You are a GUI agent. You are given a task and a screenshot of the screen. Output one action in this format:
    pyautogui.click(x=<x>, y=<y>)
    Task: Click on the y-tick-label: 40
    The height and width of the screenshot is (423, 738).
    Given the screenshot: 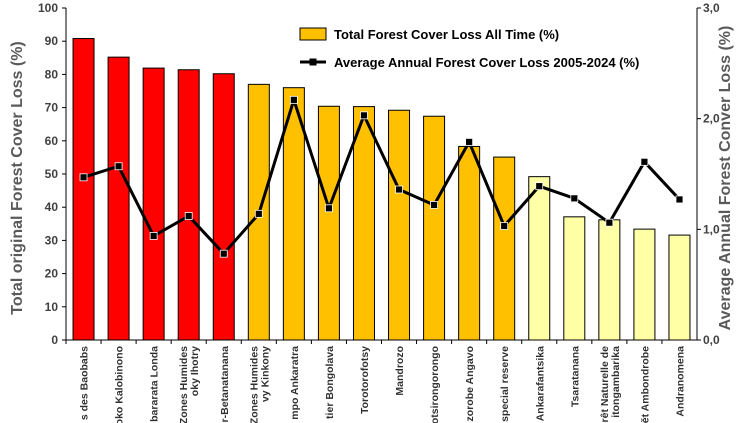 What is the action you would take?
    pyautogui.click(x=52, y=207)
    